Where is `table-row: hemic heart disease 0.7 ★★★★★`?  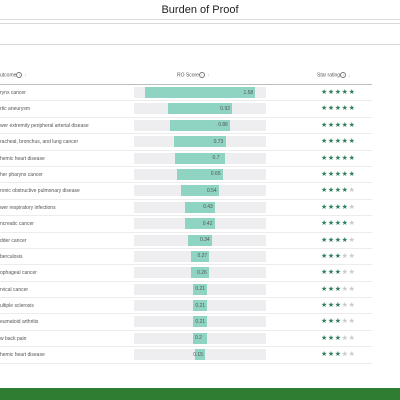
table-row: hemic heart disease 0.7 ★★★★★ is located at coordinates (186, 159).